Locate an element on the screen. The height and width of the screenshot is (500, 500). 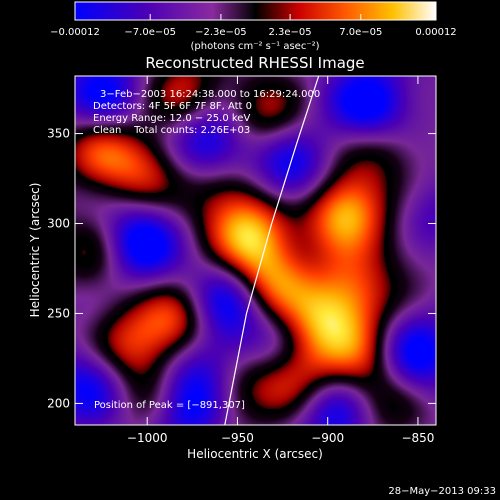
colorbar-tick-label: 7.0e−05 is located at coordinates (360, 32).